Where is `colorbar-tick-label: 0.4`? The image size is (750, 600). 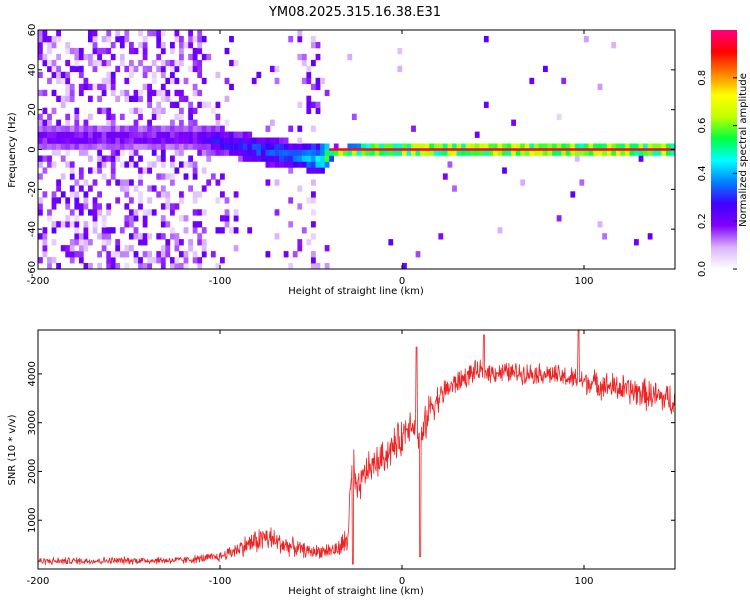
colorbar-tick-label: 0.4 is located at coordinates (702, 173).